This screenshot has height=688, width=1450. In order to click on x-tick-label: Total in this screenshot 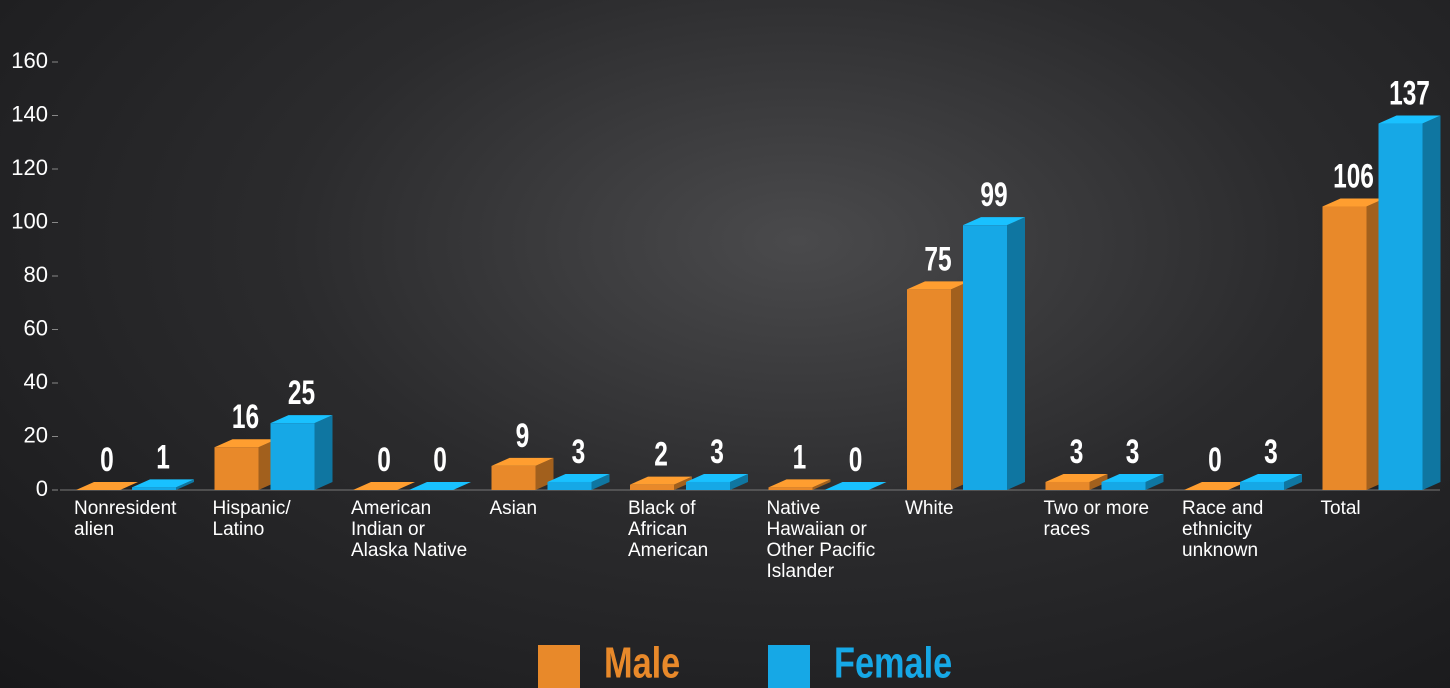, I will do `click(1340, 508)`.